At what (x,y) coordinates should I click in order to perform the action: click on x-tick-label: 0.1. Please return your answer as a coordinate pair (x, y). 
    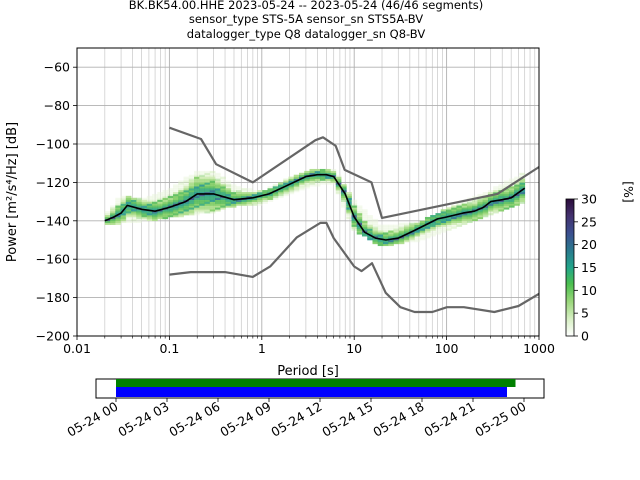
    Looking at the image, I should click on (169, 348).